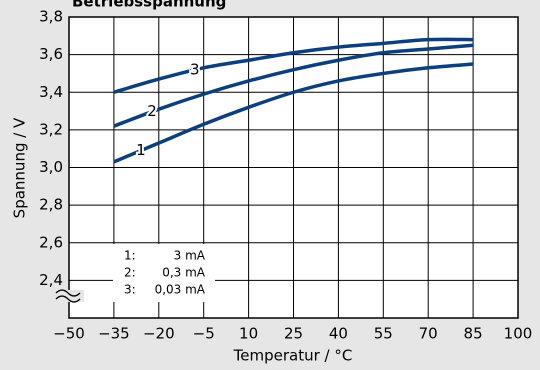  What do you see at coordinates (190, 256) in the screenshot?
I see `legend-text: 3 mA` at bounding box center [190, 256].